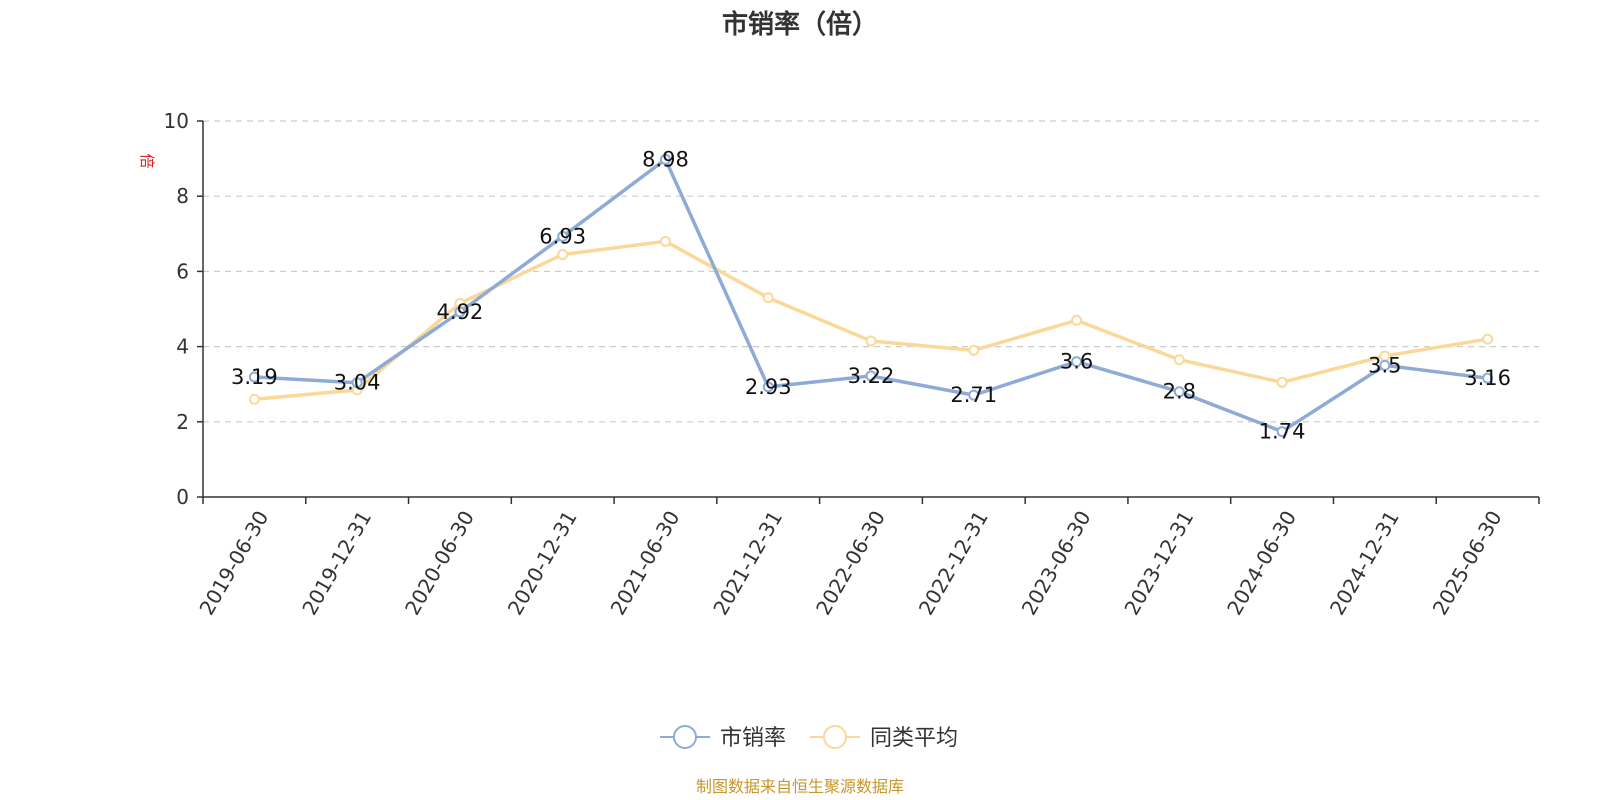  I want to click on x-tick-label: 2022-06-30, so click(850, 563).